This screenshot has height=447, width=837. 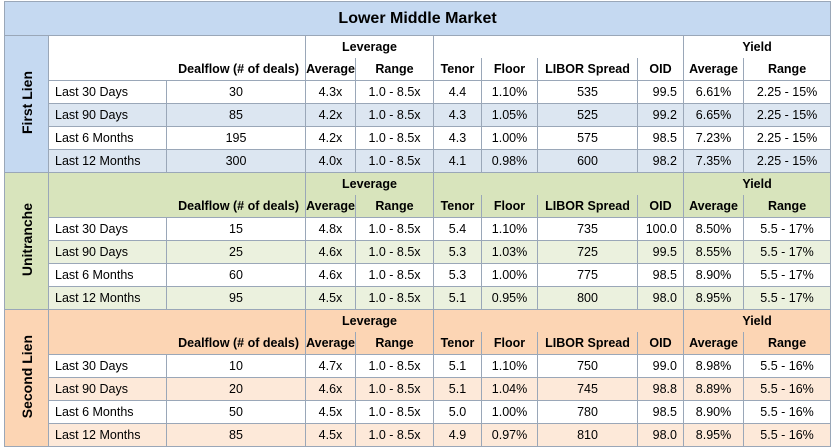 What do you see at coordinates (713, 138) in the screenshot?
I see `yield-average-cell: 7.23%` at bounding box center [713, 138].